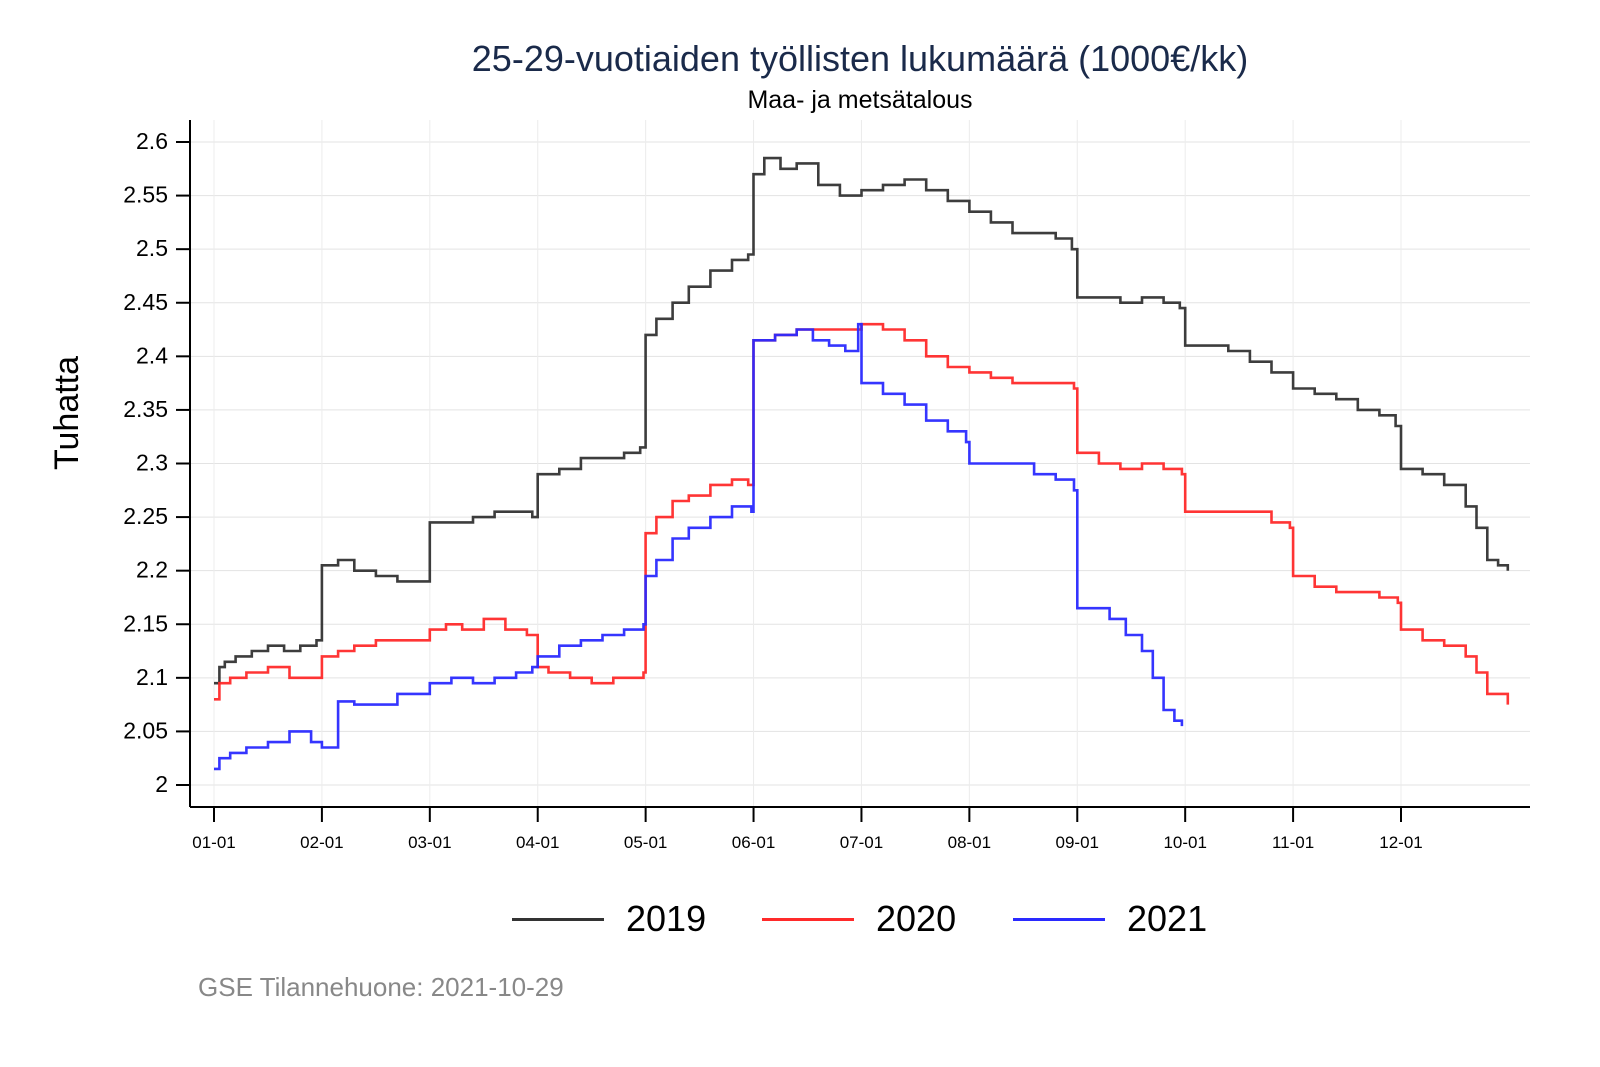  I want to click on y-tick-label: 2.1, so click(152, 677).